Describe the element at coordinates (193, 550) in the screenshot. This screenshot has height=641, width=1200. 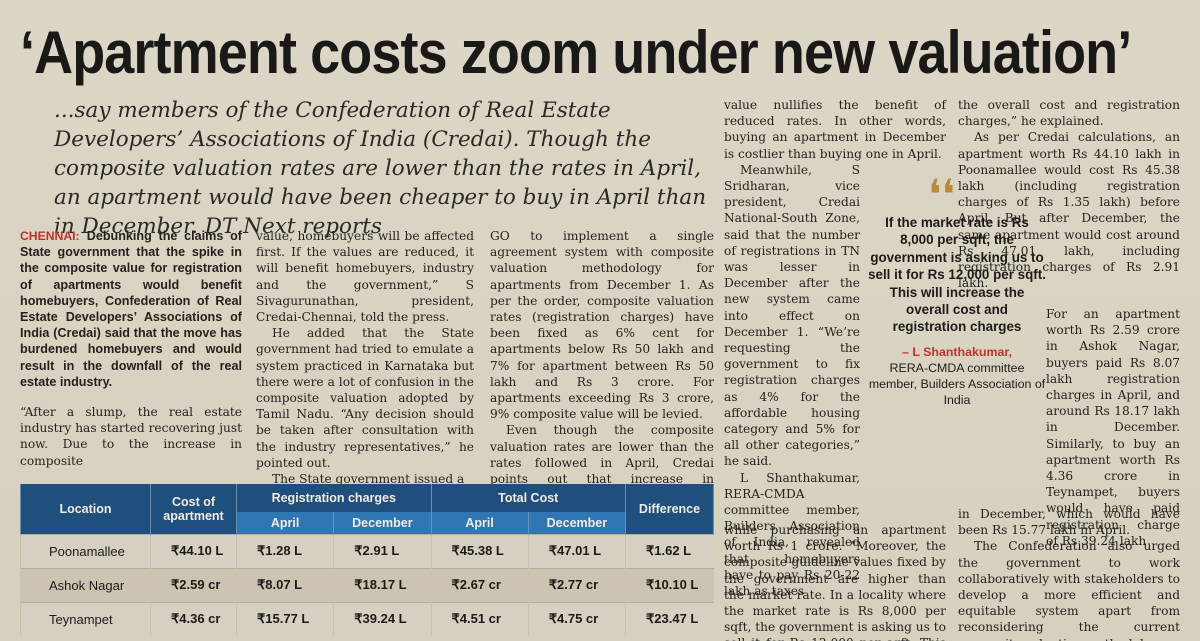
I see `cell-cost: ₹44.10 L` at that location.